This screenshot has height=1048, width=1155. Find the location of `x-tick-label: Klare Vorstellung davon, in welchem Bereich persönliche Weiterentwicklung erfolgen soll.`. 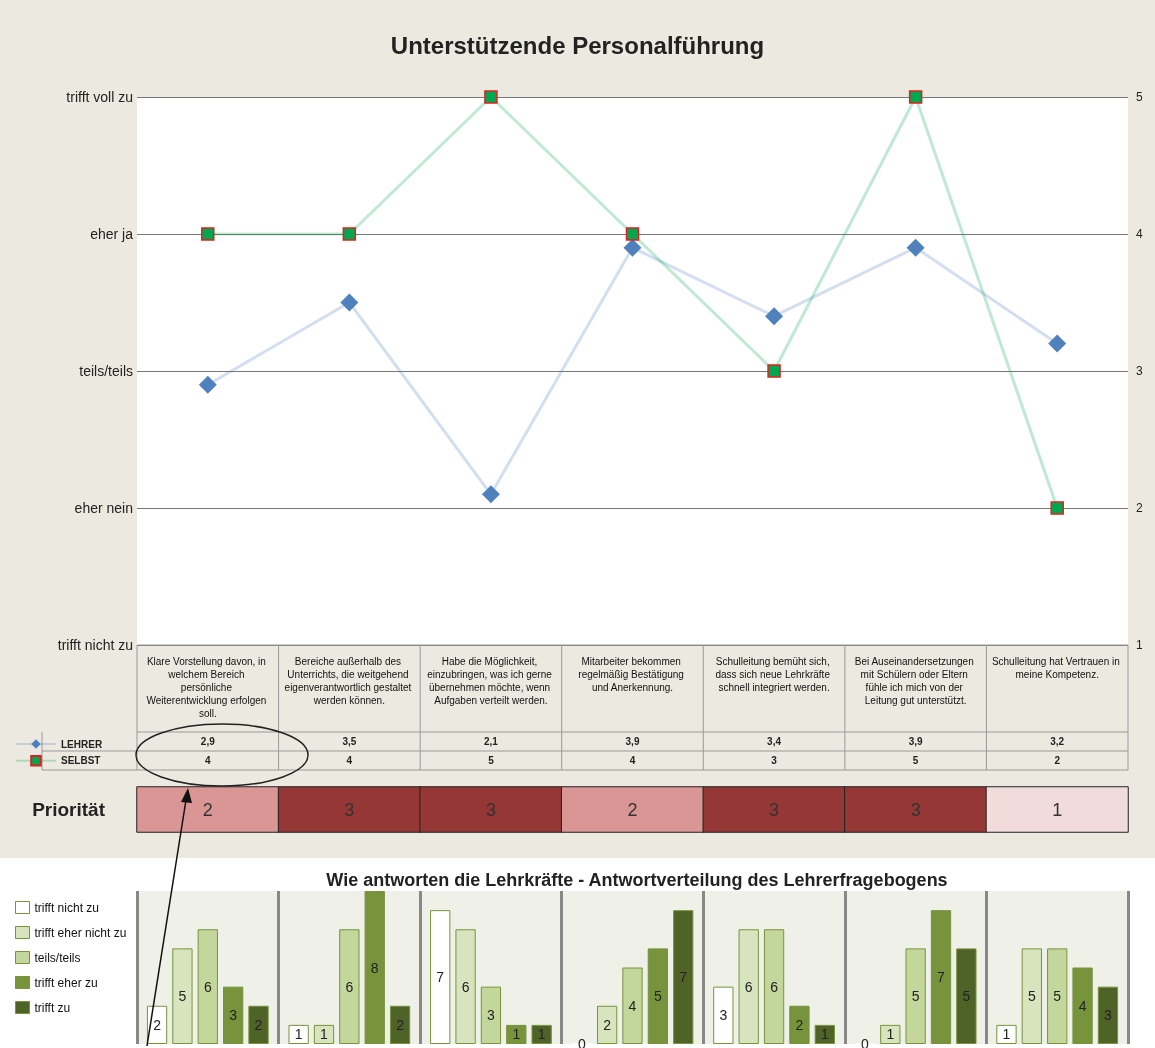

x-tick-label: Klare Vorstellung davon, in welchem Bereich persönliche Weiterentwicklung erfolgen soll. is located at coordinates (208, 687).